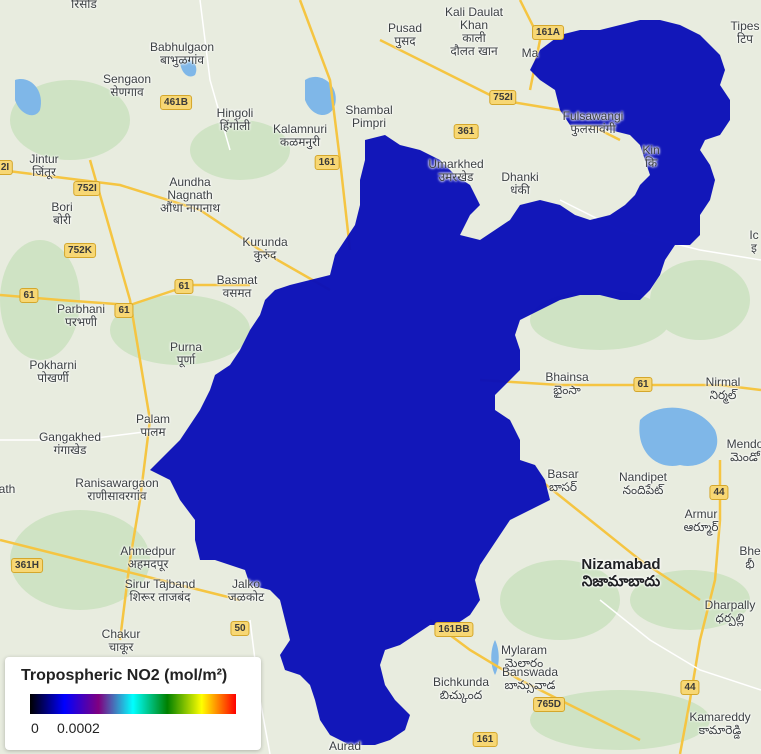 This screenshot has width=761, height=754. Describe the element at coordinates (117, 489) in the screenshot. I see `place-ranisawargaon: Ranisawargaon राणीसावरगांव` at that location.